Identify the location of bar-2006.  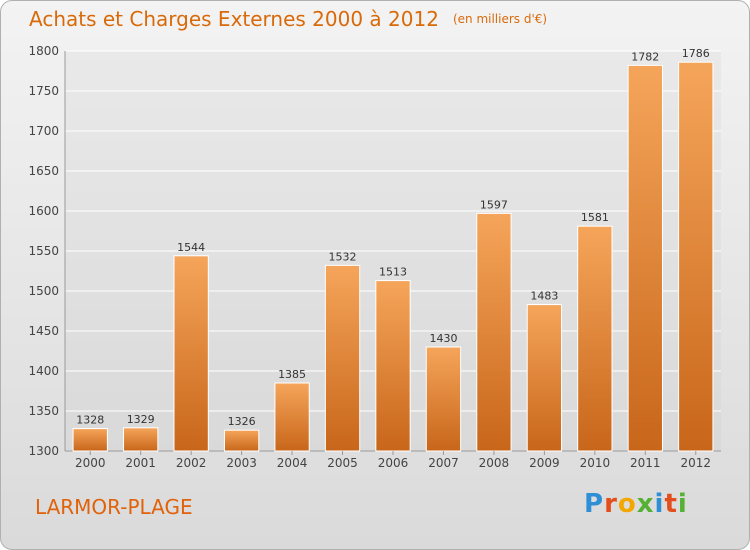
(393, 366).